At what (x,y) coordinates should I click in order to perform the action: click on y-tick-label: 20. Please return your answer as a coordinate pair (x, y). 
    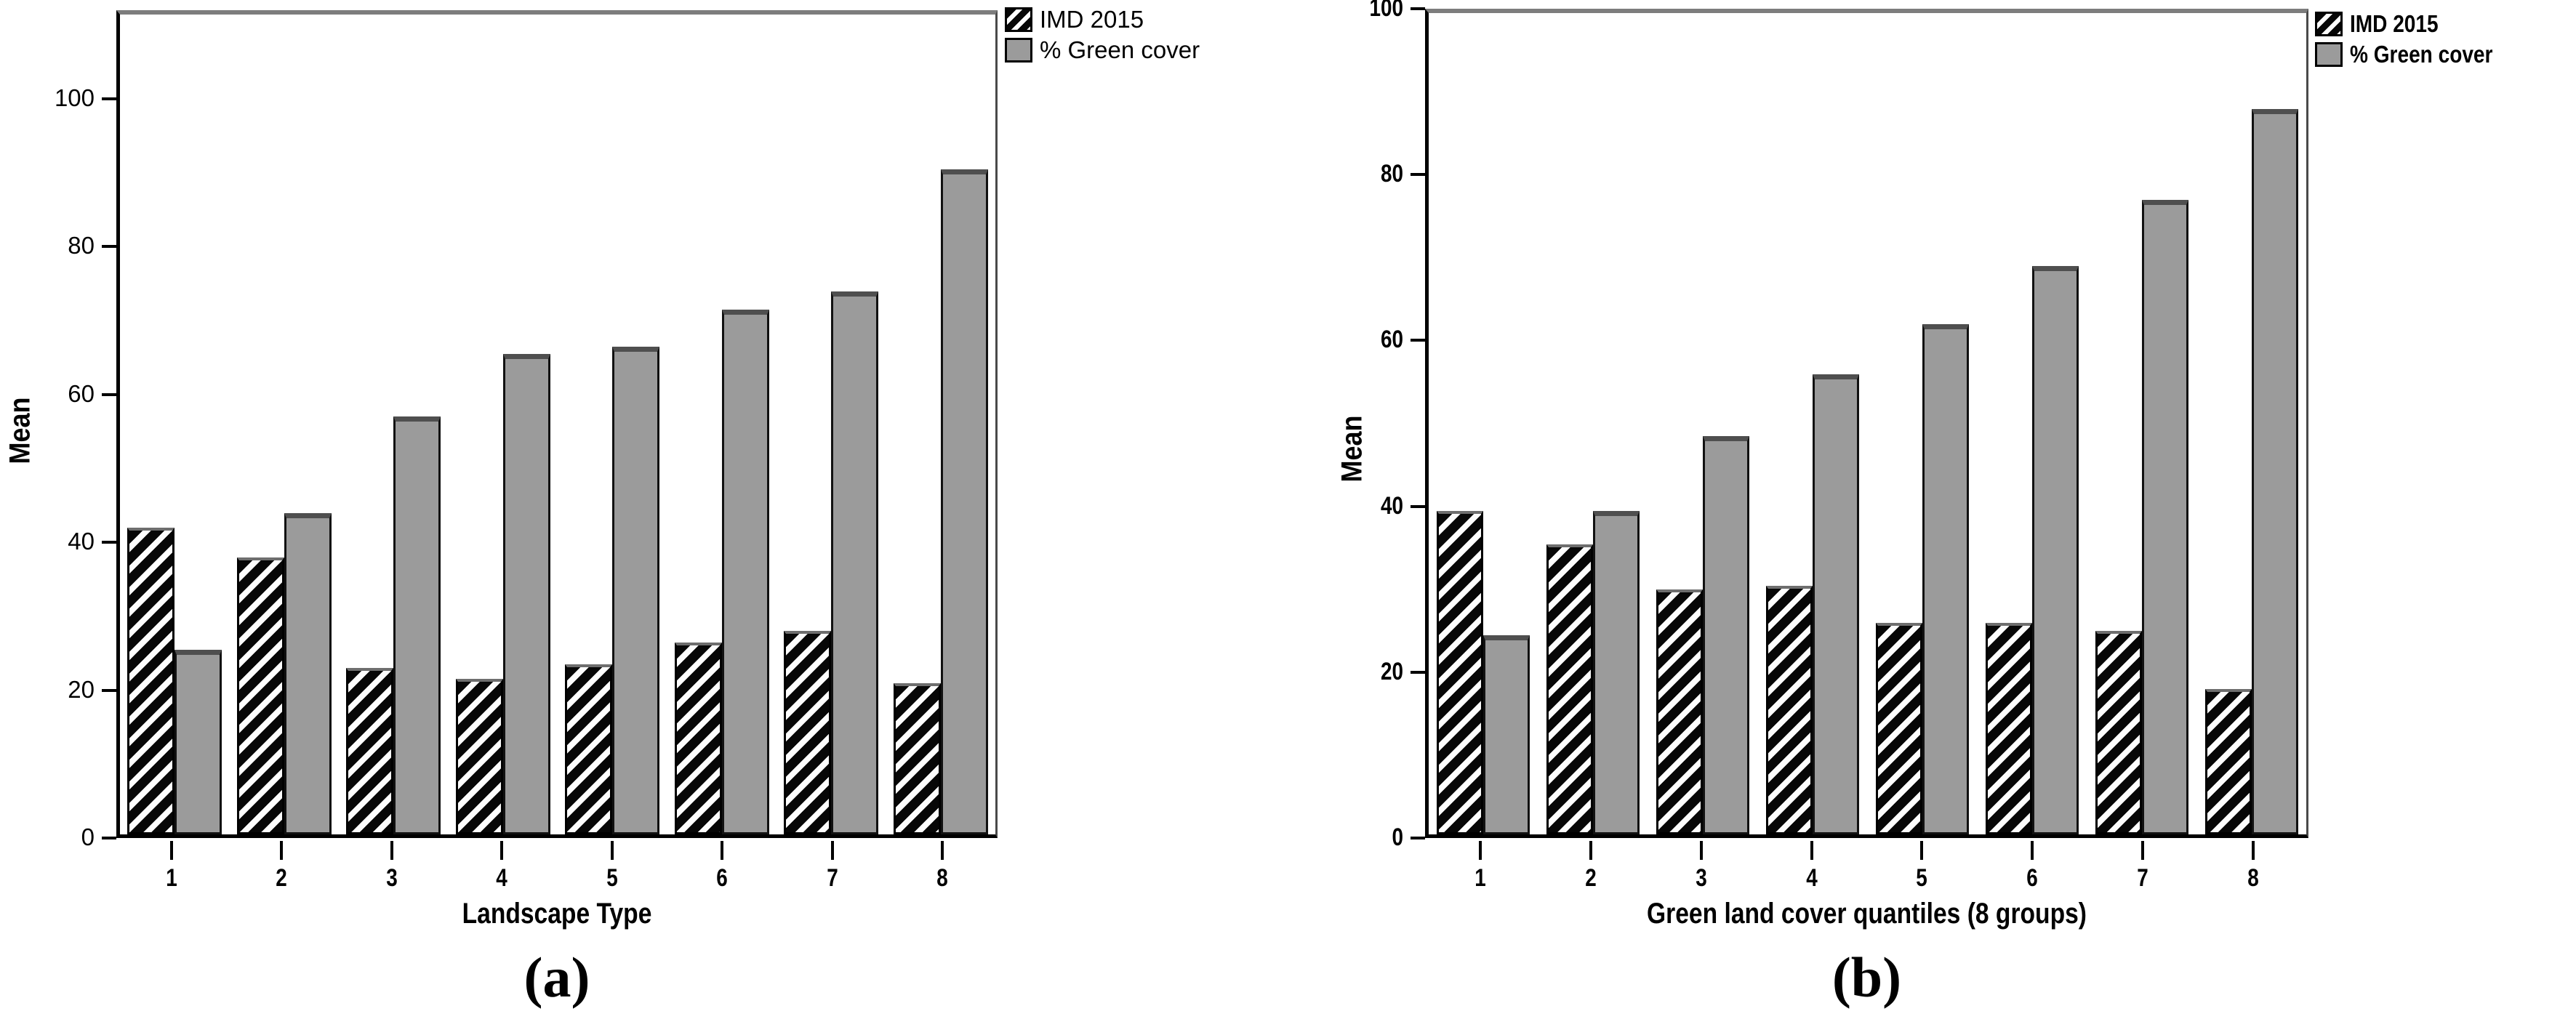
    Looking at the image, I should click on (1391, 671).